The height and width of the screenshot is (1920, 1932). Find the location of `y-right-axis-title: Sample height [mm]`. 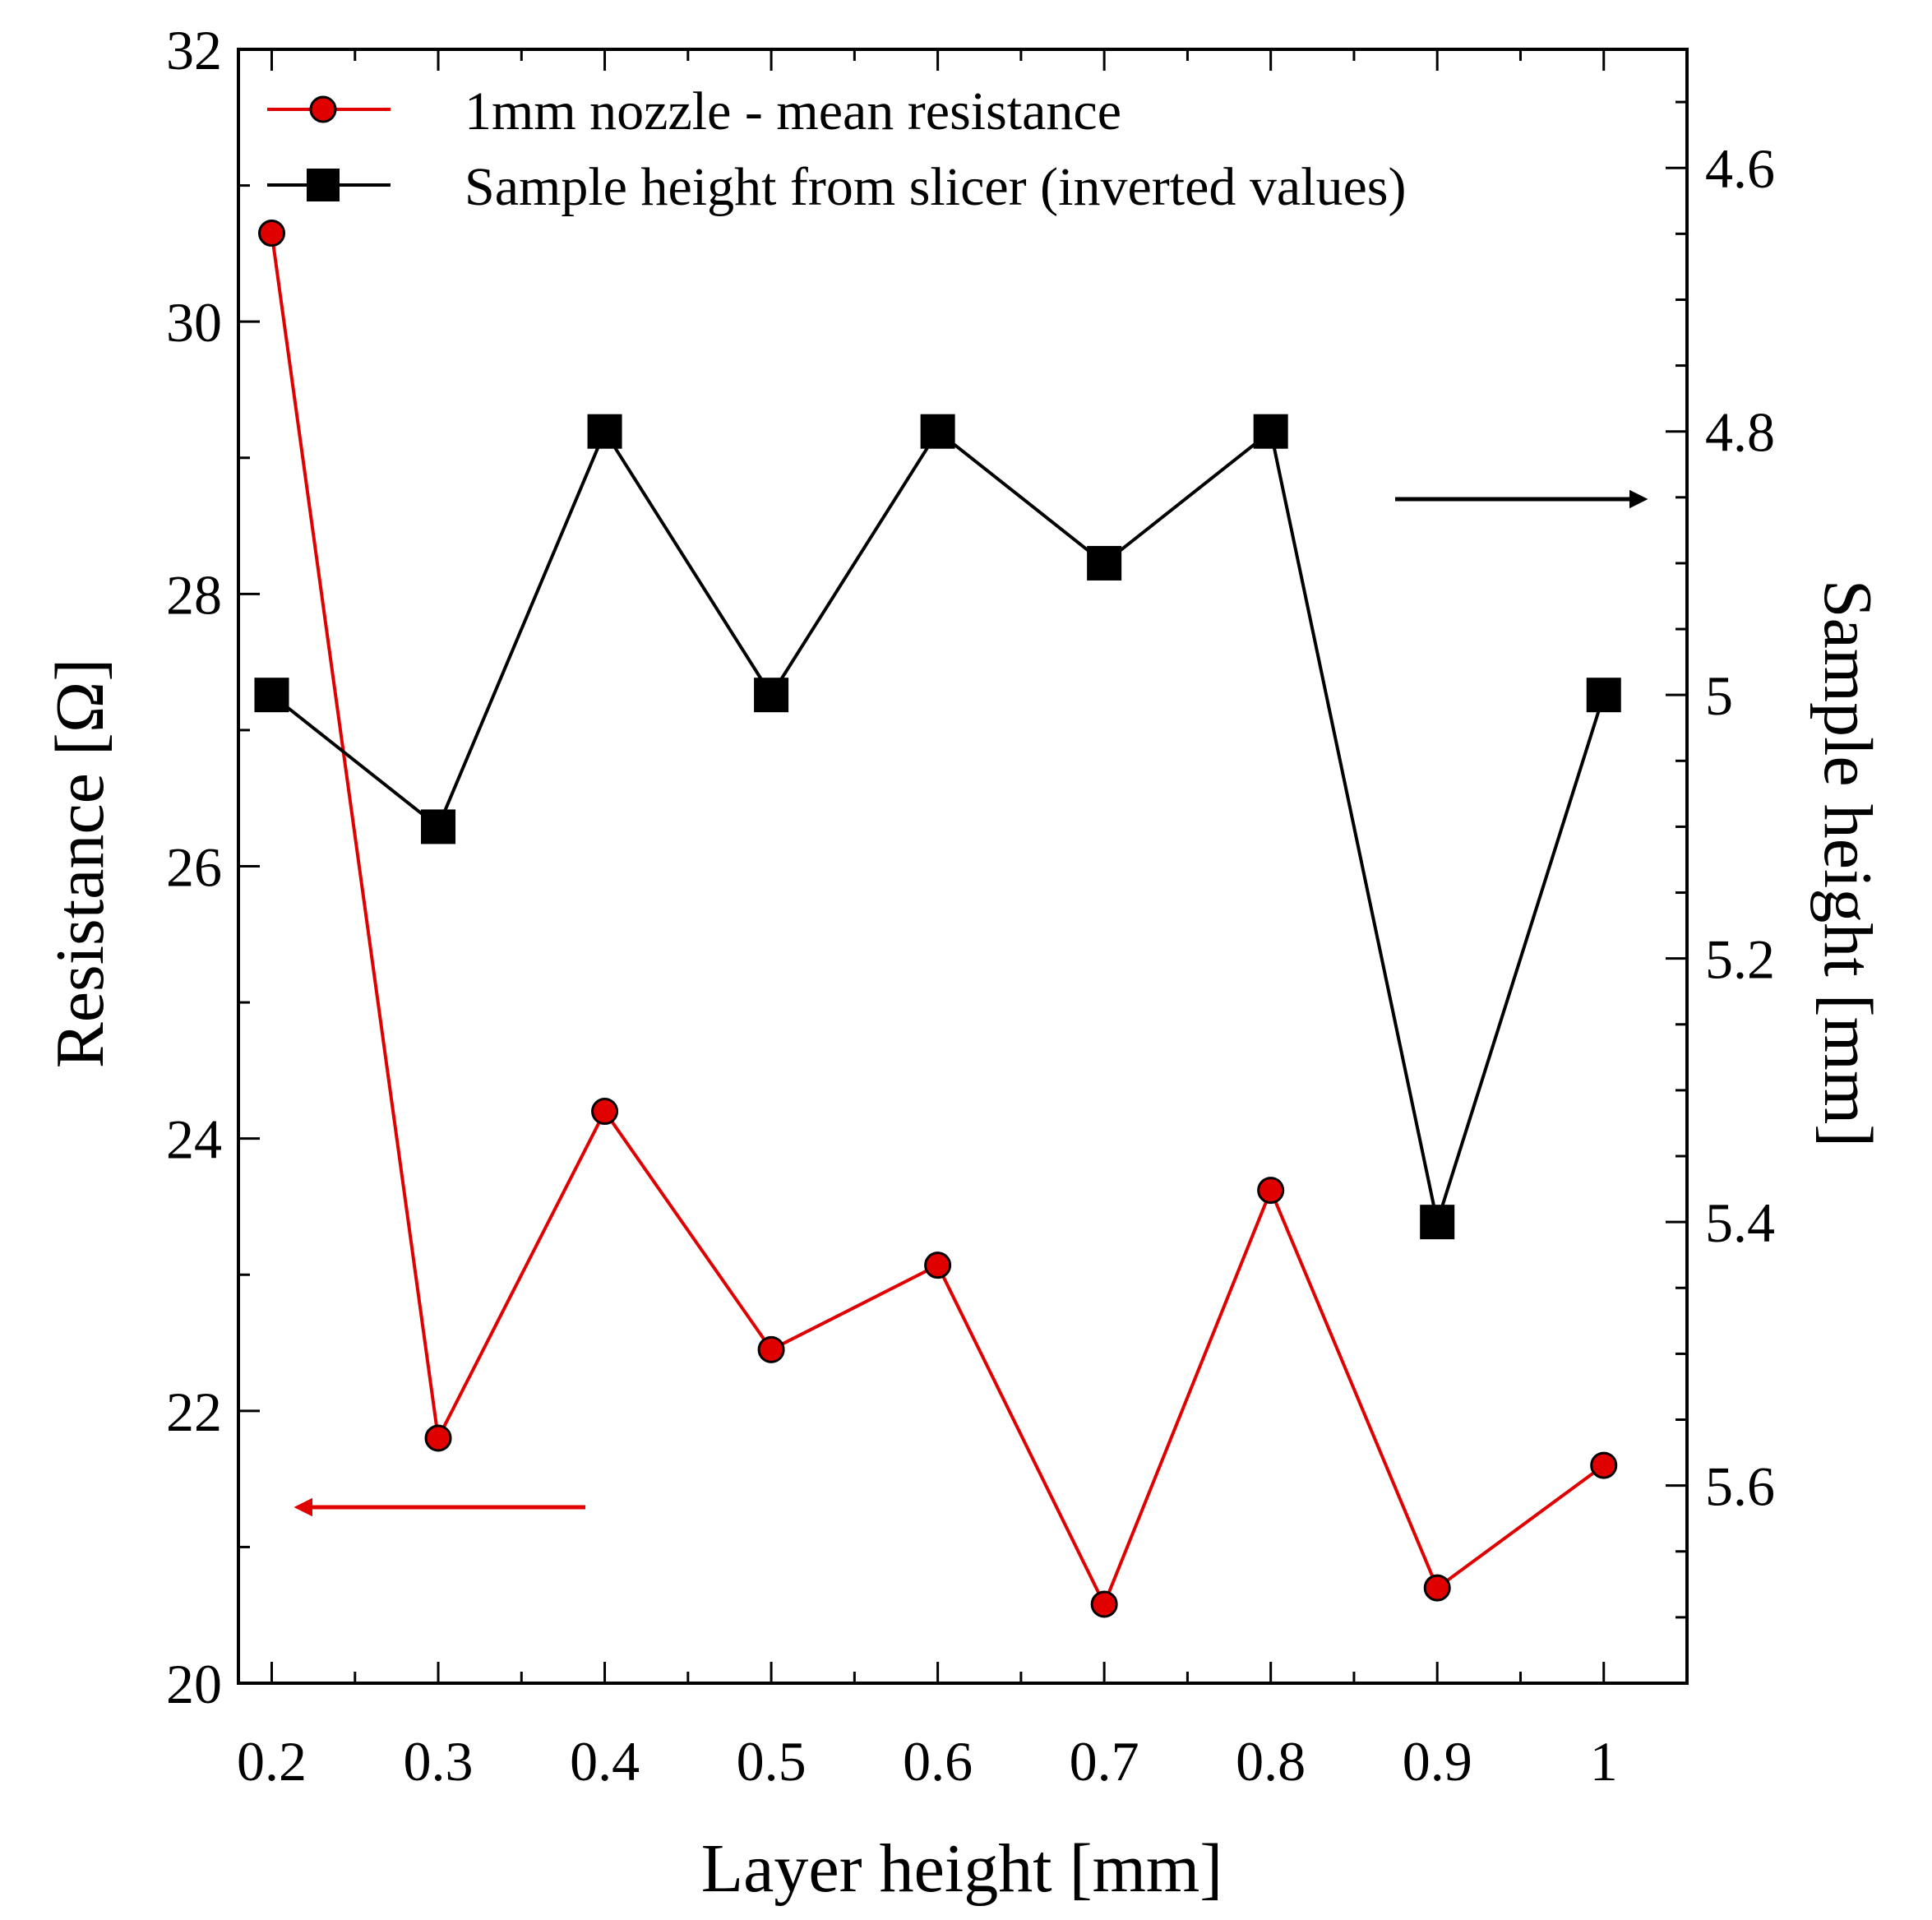

y-right-axis-title: Sample height [mm] is located at coordinates (1848, 864).